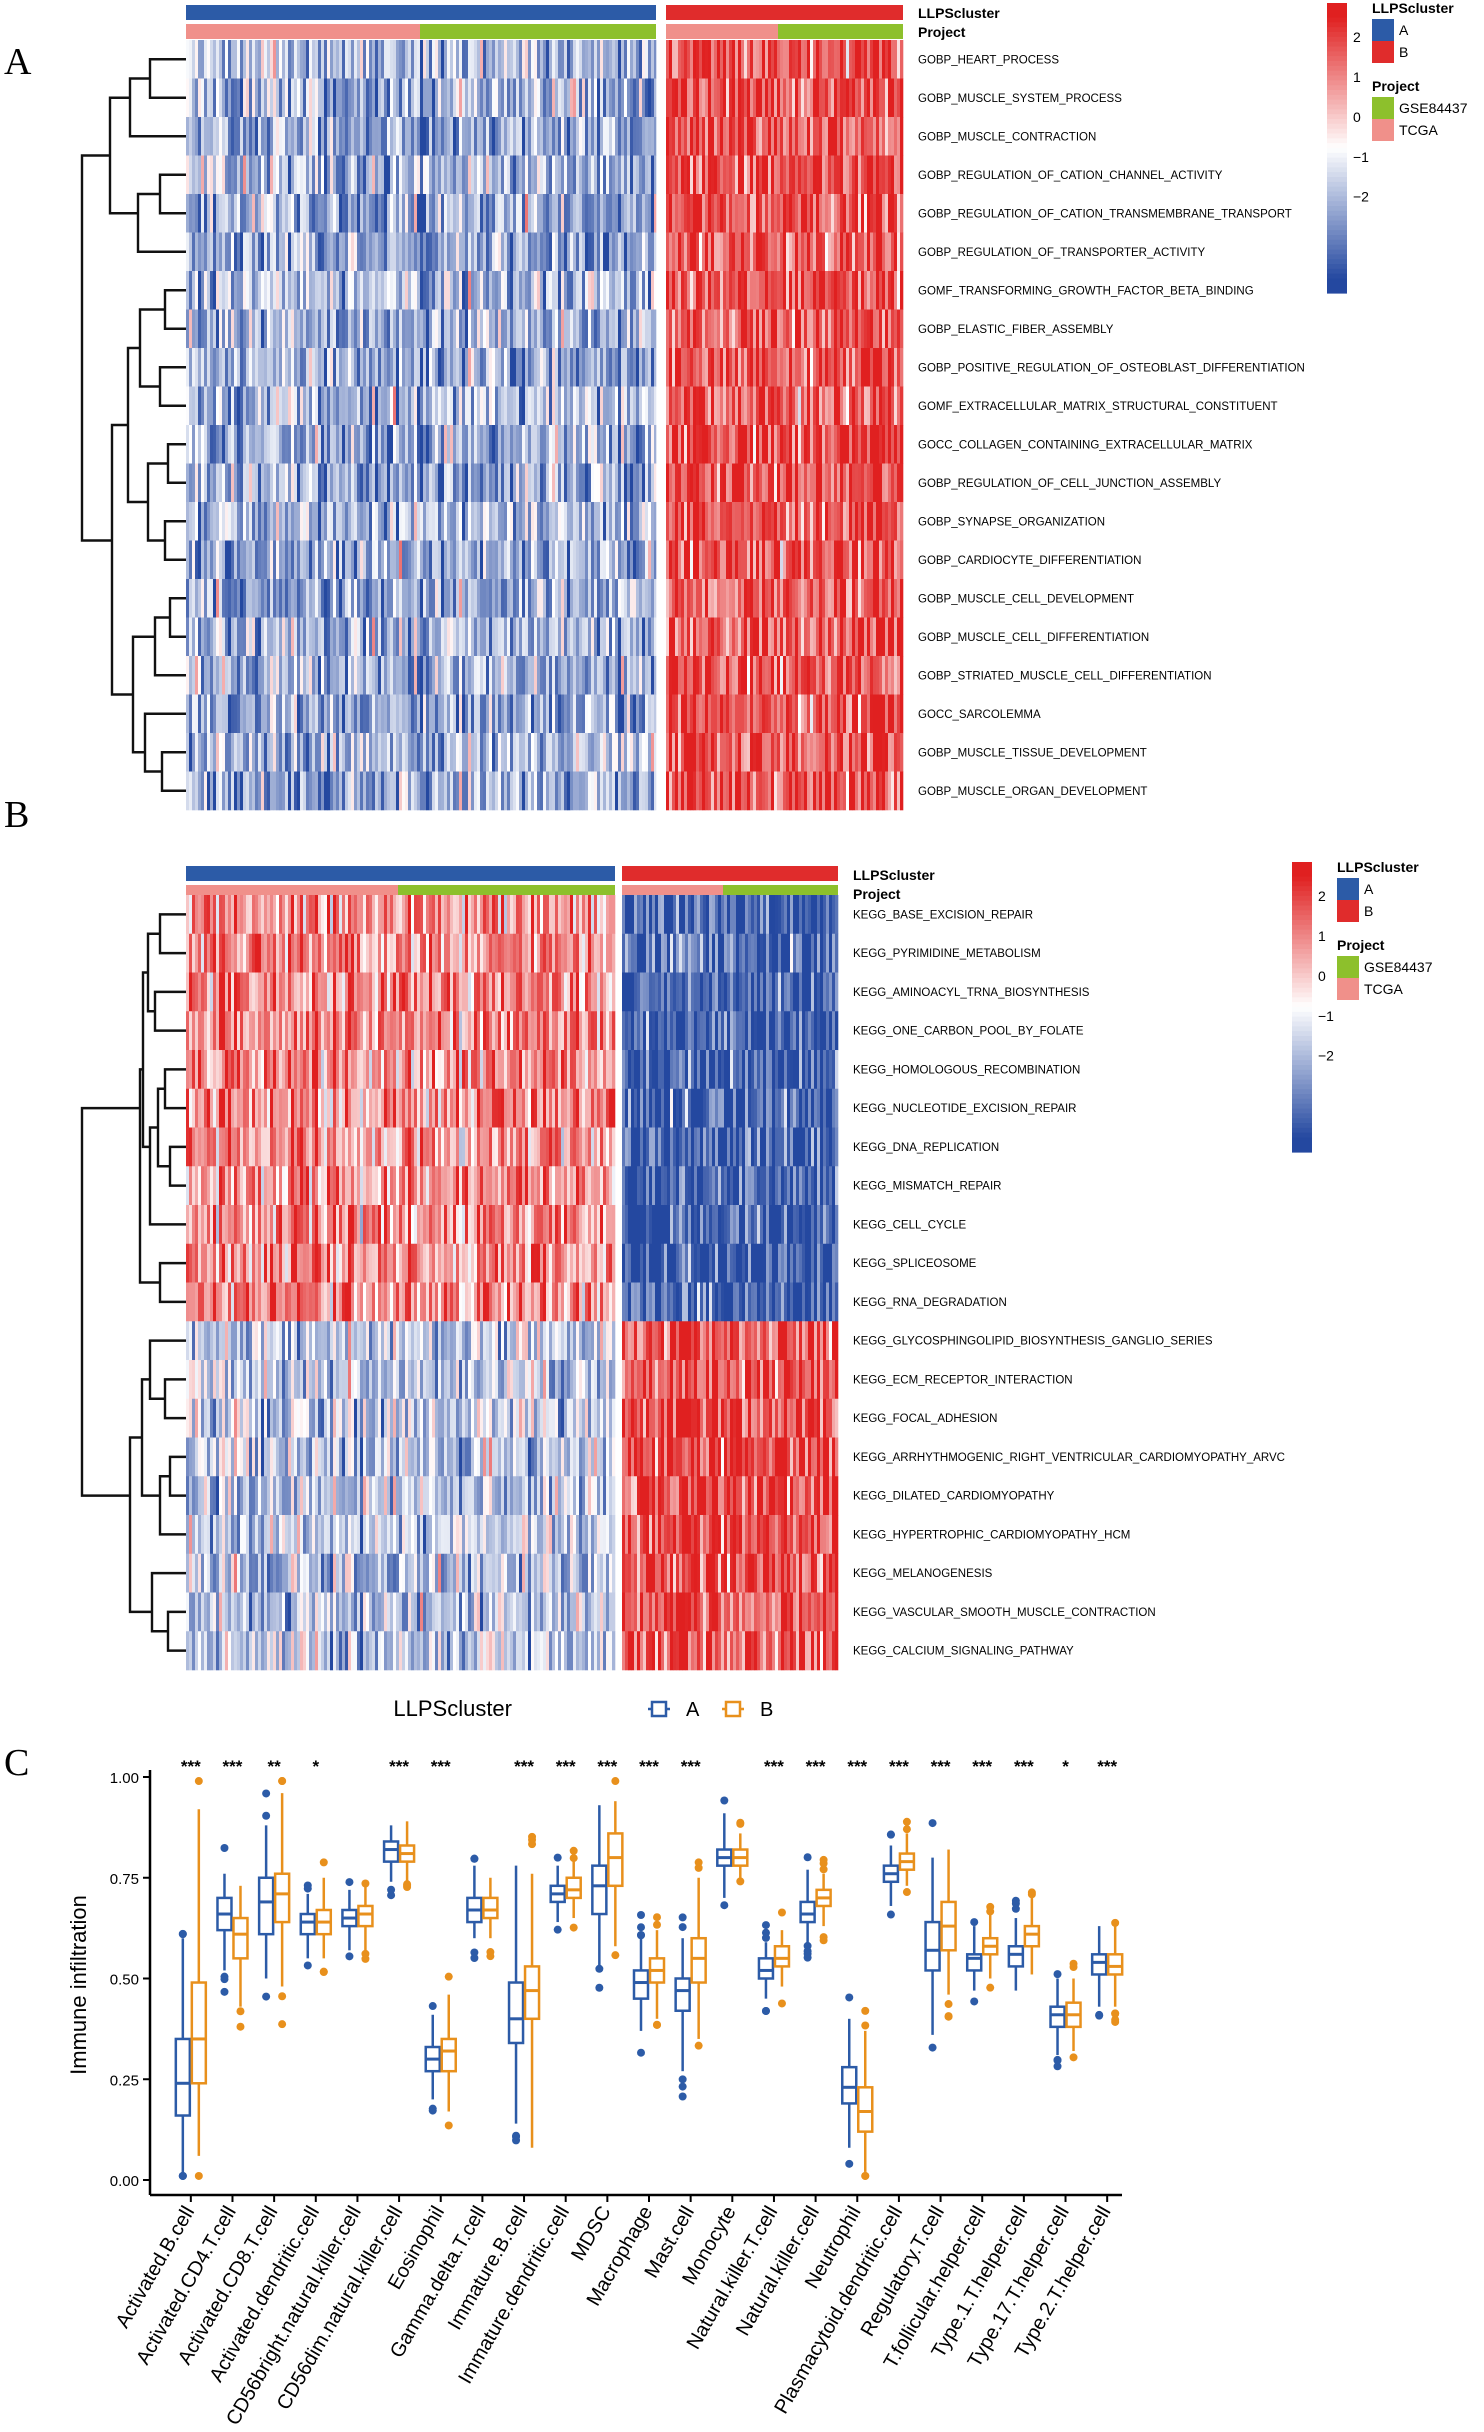 The image size is (1484, 2432). What do you see at coordinates (1337, 49) in the screenshot?
I see `legend-scale-step` at bounding box center [1337, 49].